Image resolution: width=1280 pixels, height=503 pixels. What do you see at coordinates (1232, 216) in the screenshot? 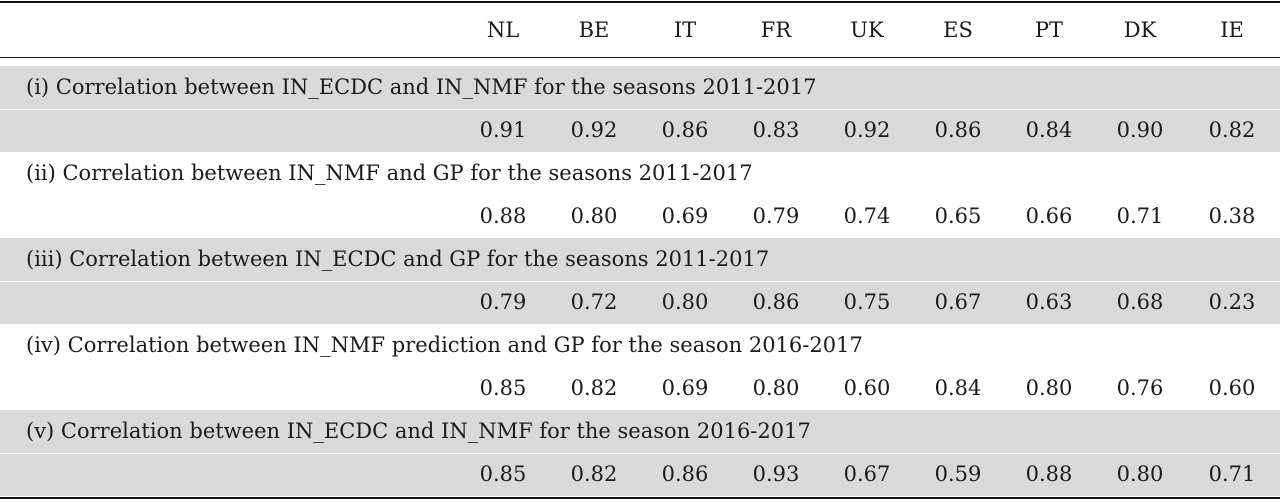
I see `table-cell: 0.38` at bounding box center [1232, 216].